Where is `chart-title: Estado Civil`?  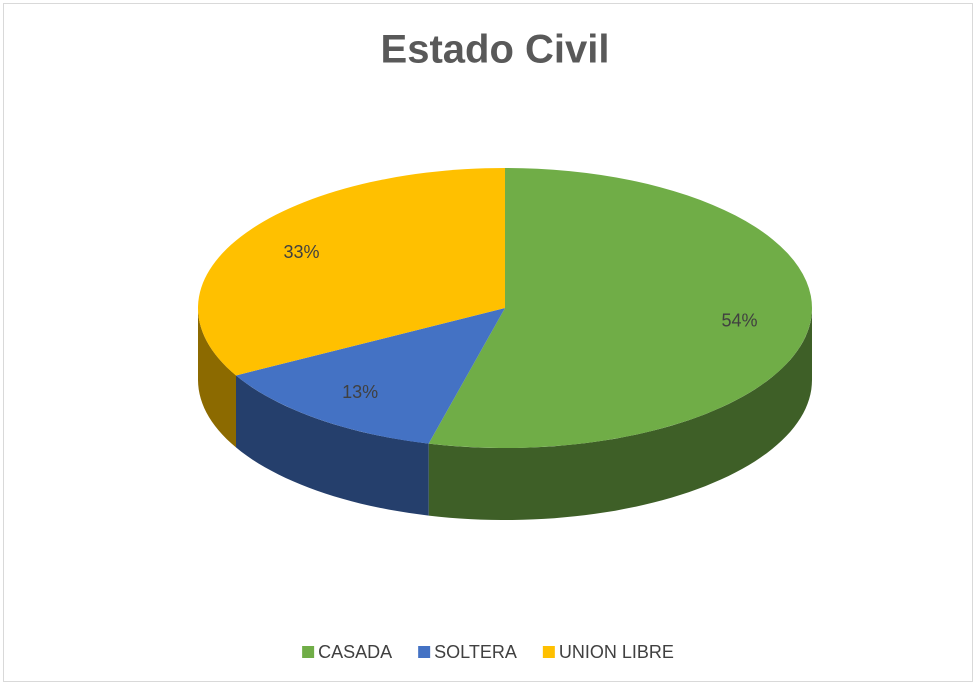 chart-title: Estado Civil is located at coordinates (495, 50).